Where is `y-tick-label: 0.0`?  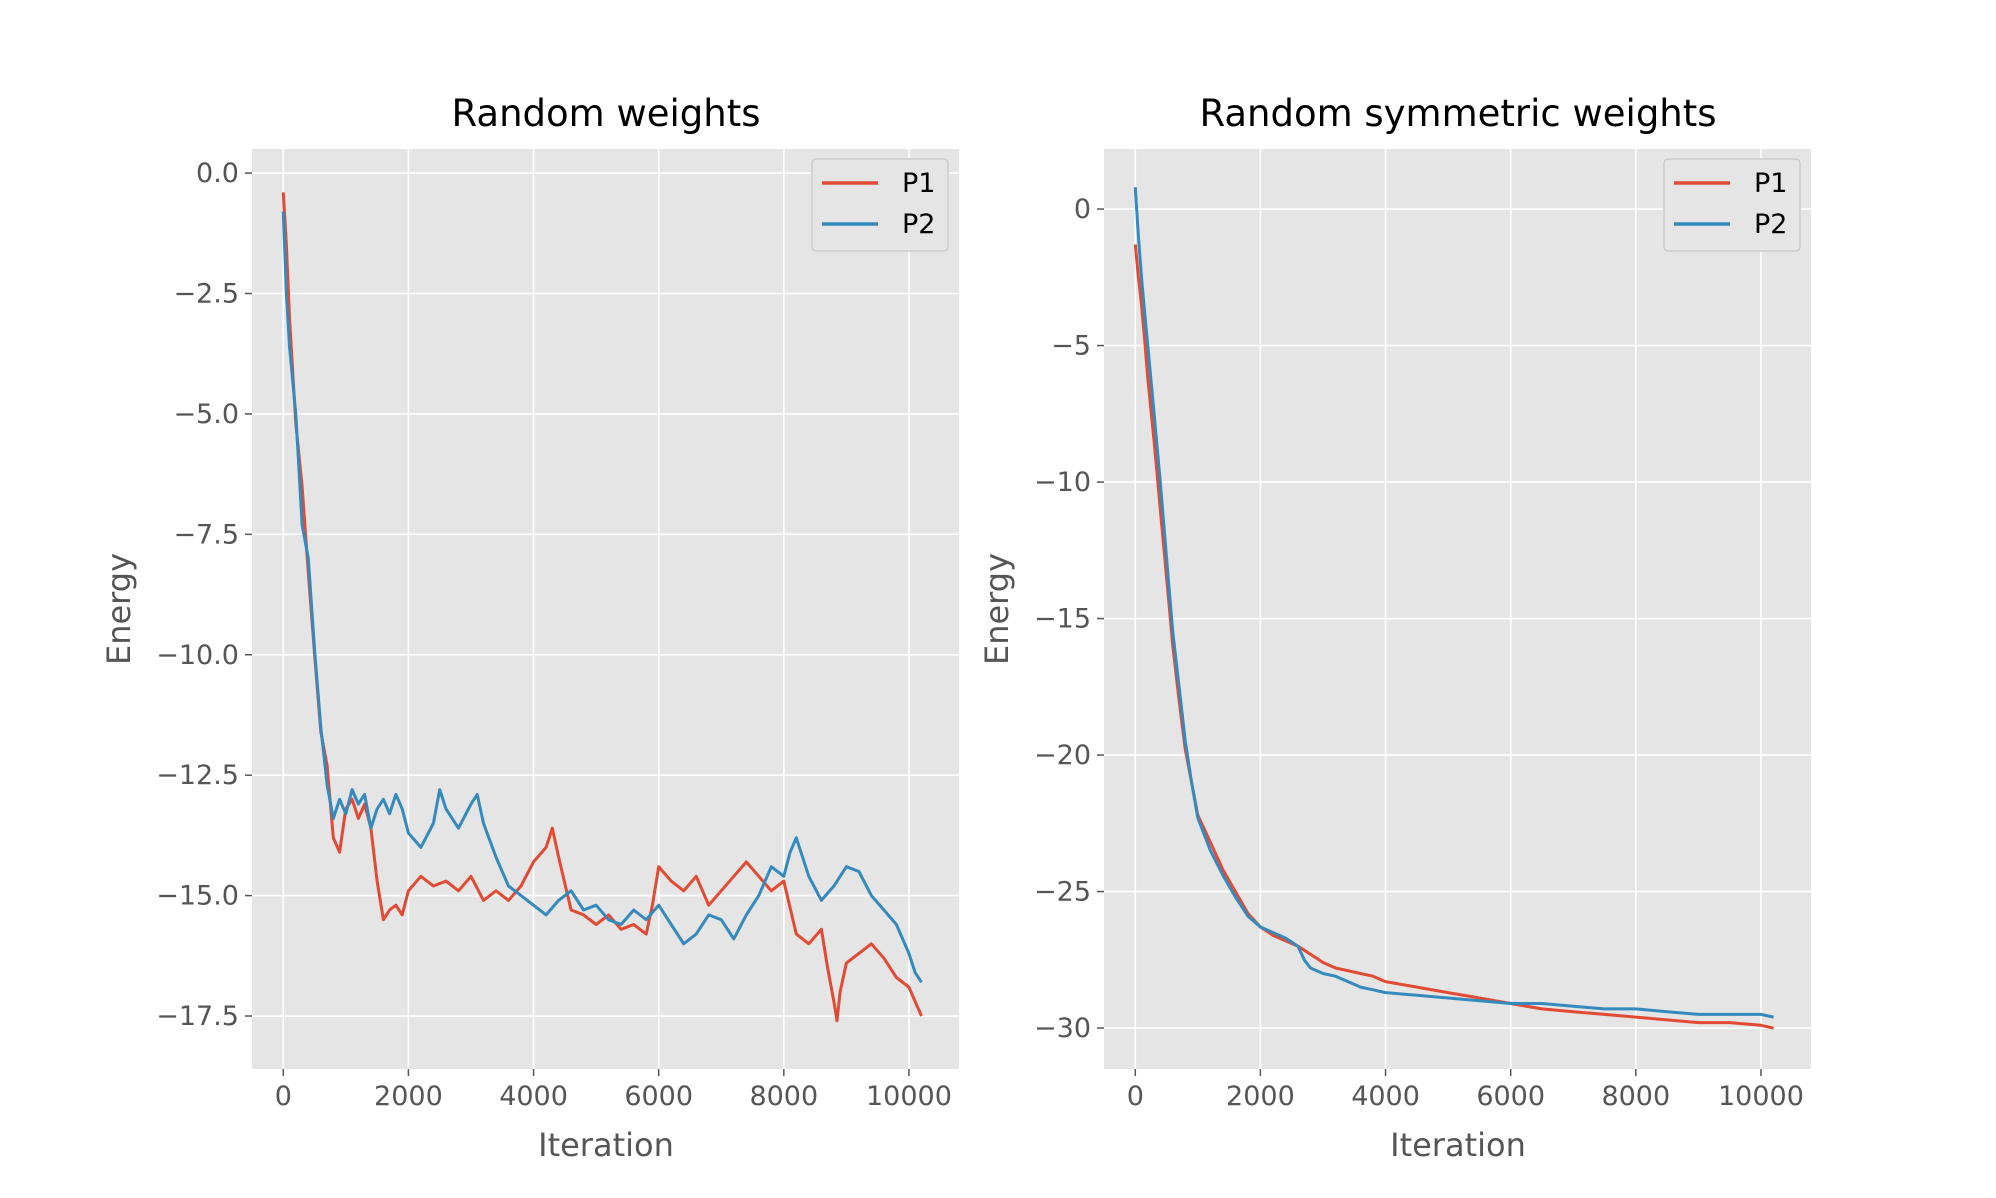
y-tick-label: 0.0 is located at coordinates (217, 173).